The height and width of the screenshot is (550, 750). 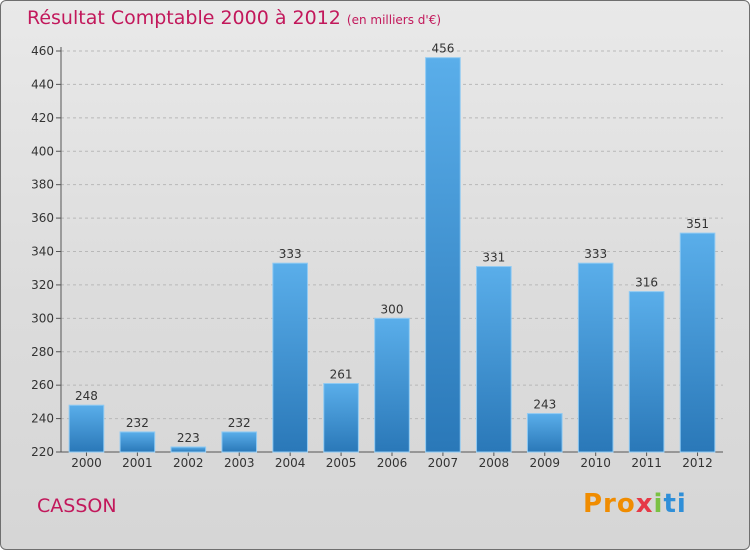 I want to click on x-tick-label-2007: 2007, so click(x=443, y=463).